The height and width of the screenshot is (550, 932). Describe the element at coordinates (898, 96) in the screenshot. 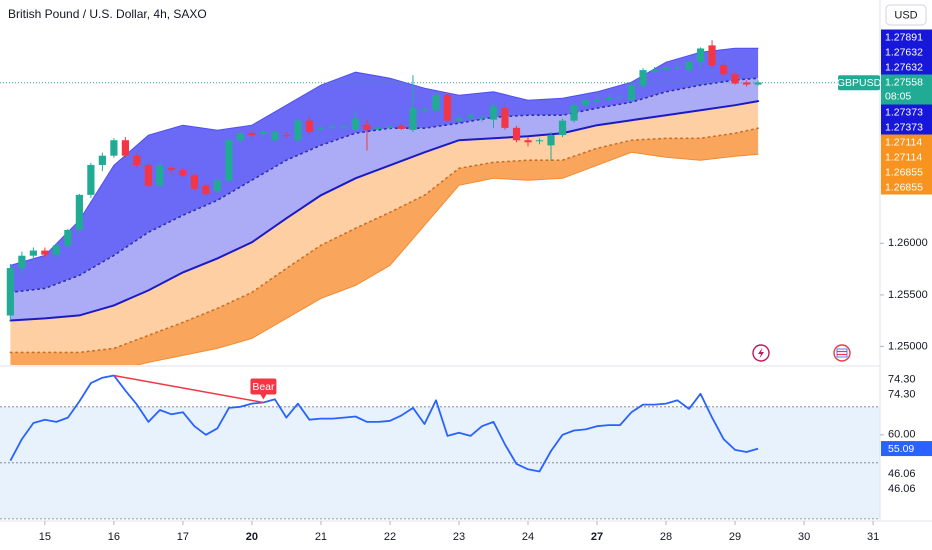

I see `countdown-label: 08:05` at that location.